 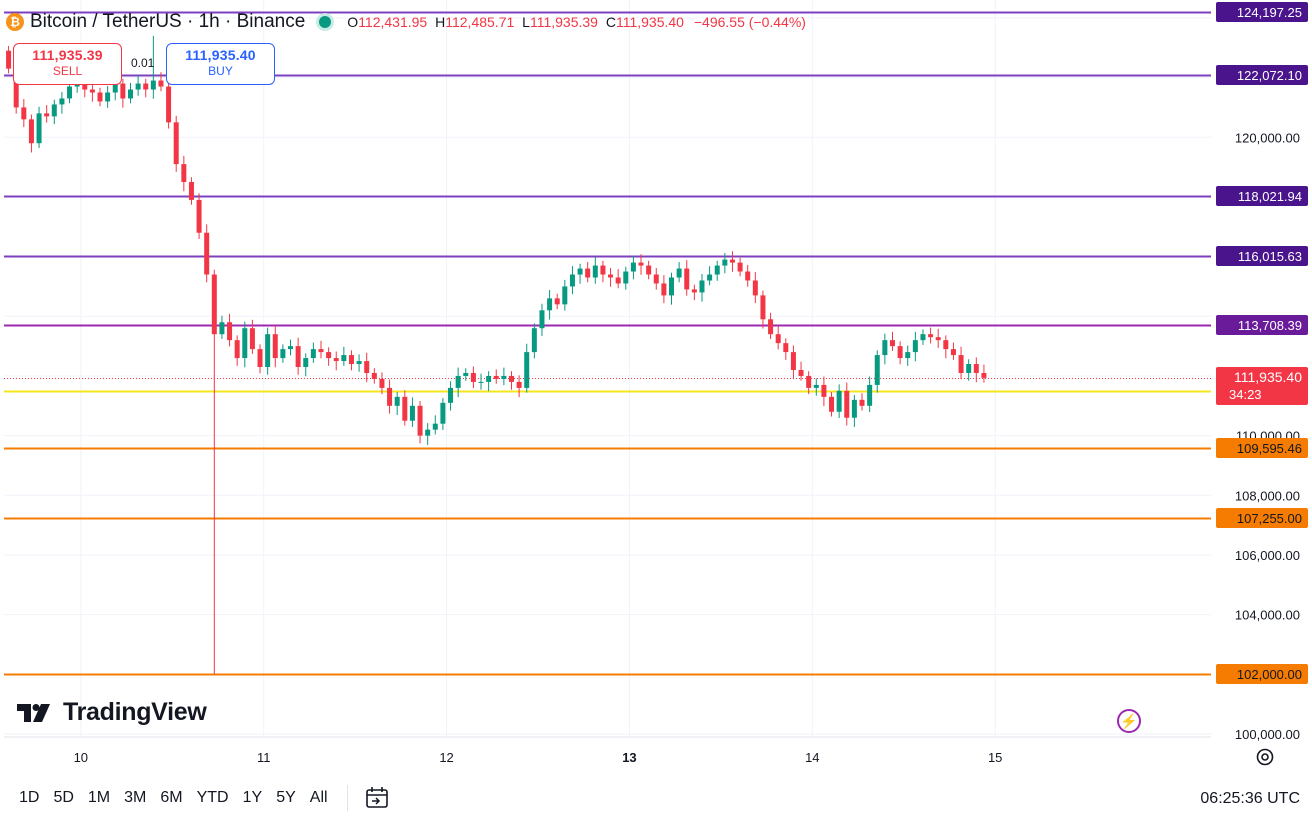 I want to click on market-status-icon, so click(x=325, y=22).